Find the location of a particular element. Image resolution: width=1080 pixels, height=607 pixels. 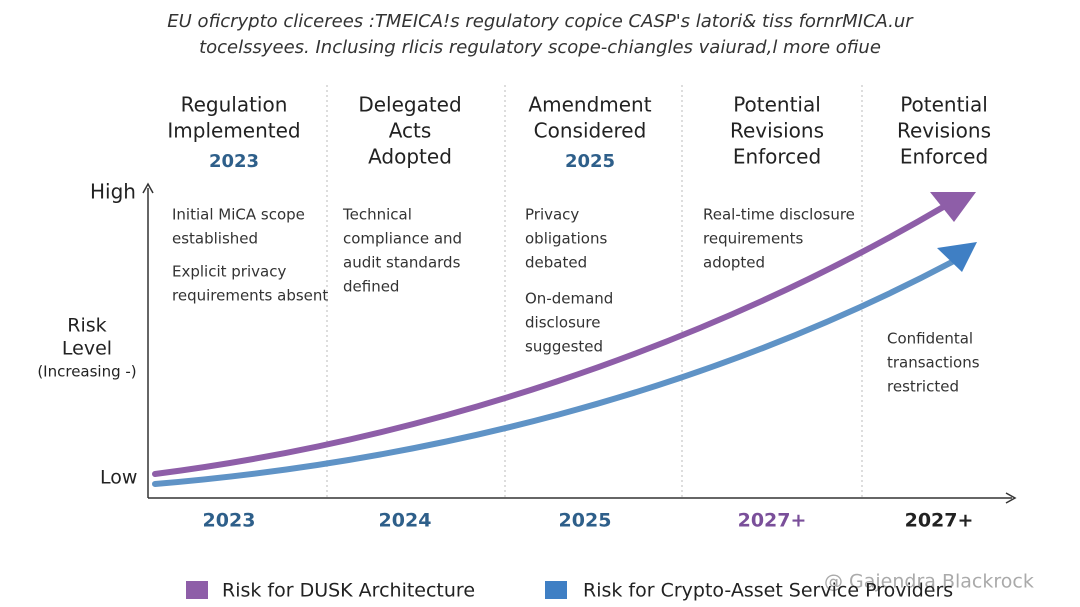

column-header: Amendment is located at coordinates (589, 105).